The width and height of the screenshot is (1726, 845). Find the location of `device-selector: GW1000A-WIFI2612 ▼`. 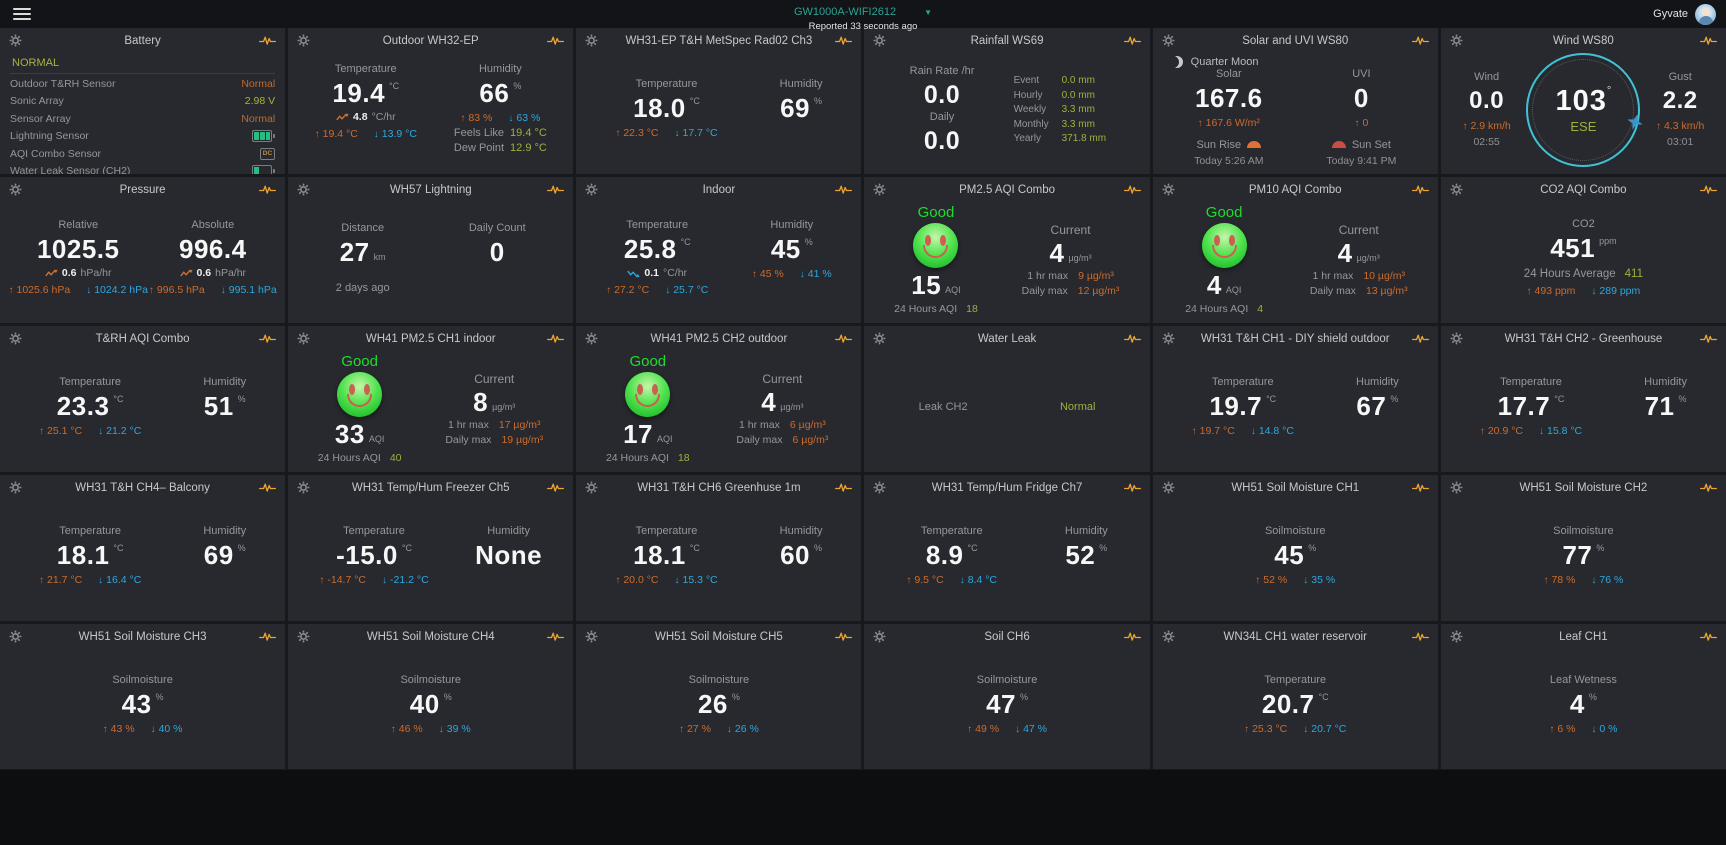

device-selector: GW1000A-WIFI2612 ▼ is located at coordinates (863, 12).